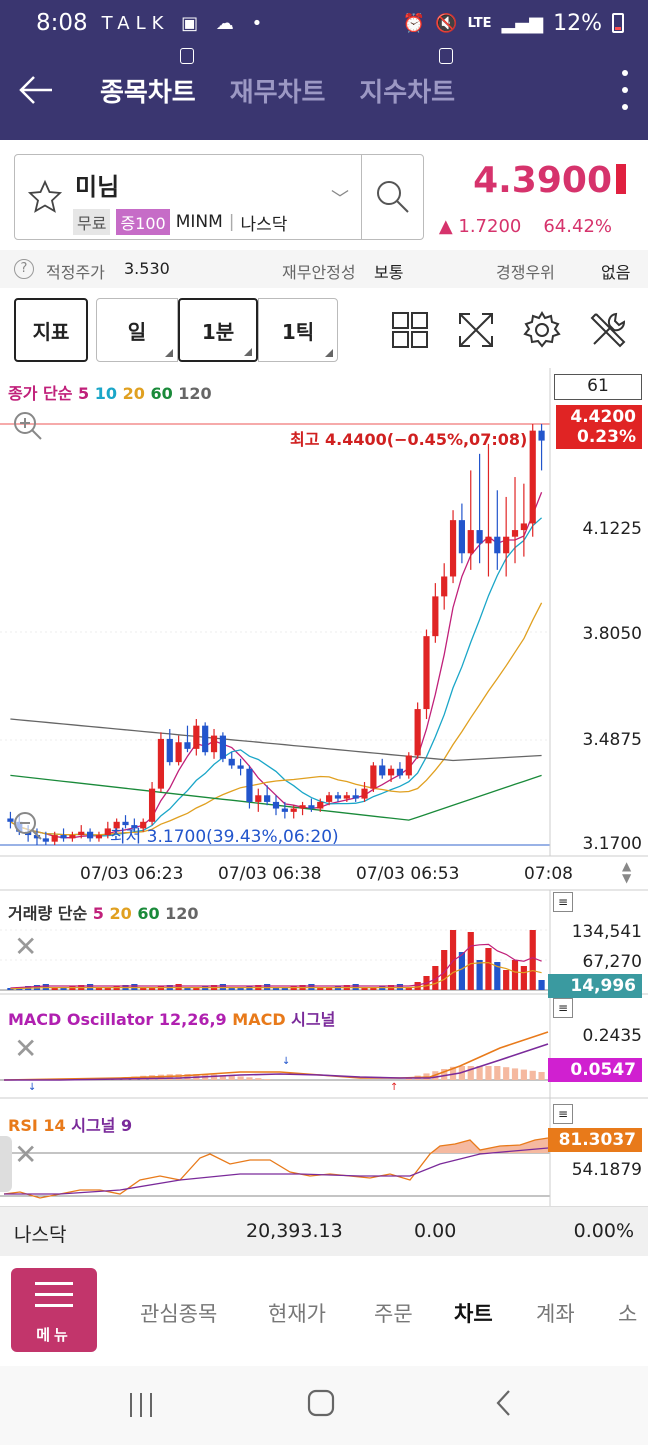  Describe the element at coordinates (616, 272) in the screenshot. I see `competition-value: 없음` at that location.